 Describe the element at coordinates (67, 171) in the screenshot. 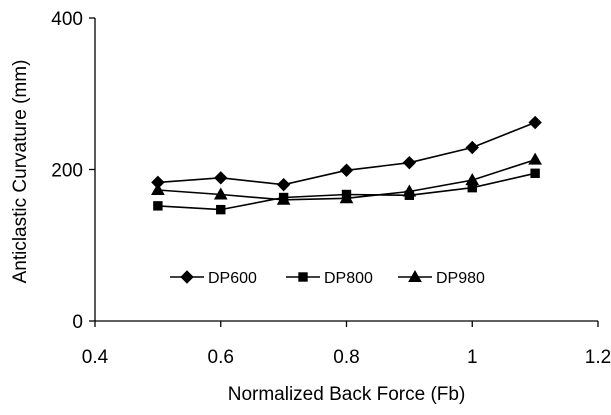

I see `y-tick-label: 200` at that location.